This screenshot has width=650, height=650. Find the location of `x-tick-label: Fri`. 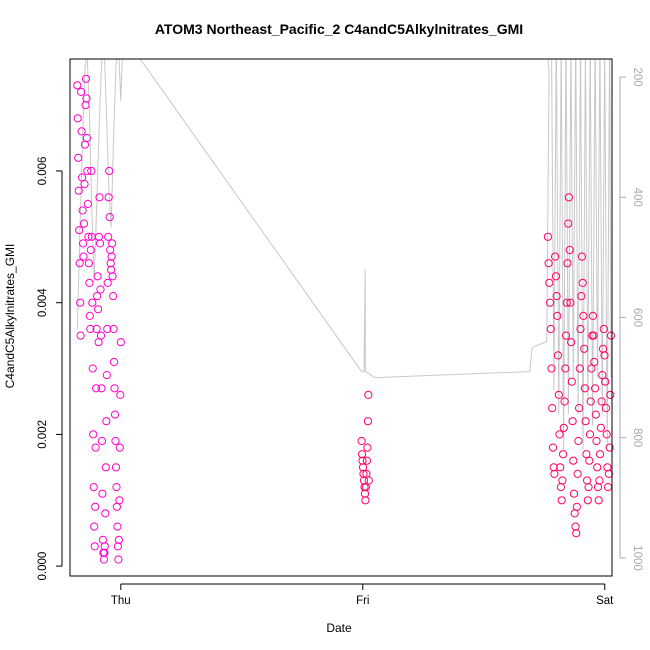

x-tick-label: Fri is located at coordinates (362, 601).